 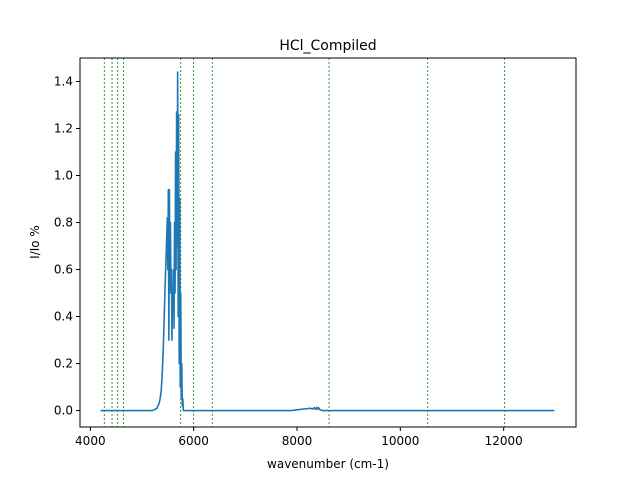 I want to click on x-axis-label: wavenumber (cm-1), so click(x=328, y=464).